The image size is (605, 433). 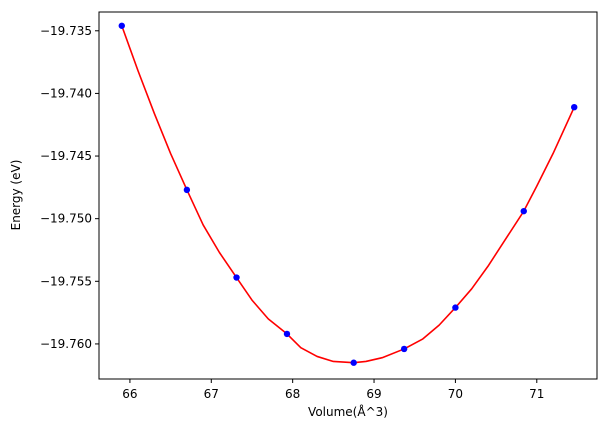 I want to click on y-tick-label: −19.755, so click(x=66, y=281).